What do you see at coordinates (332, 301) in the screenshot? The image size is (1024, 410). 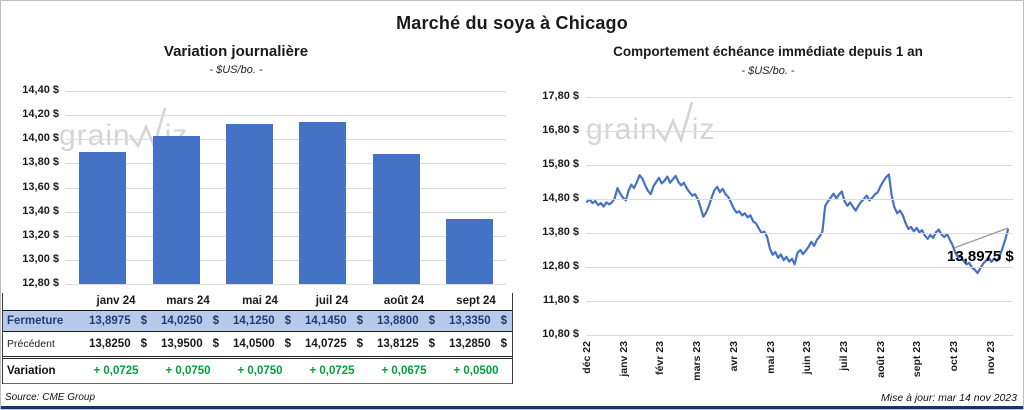 I see `table-header-cell: juil 24` at bounding box center [332, 301].